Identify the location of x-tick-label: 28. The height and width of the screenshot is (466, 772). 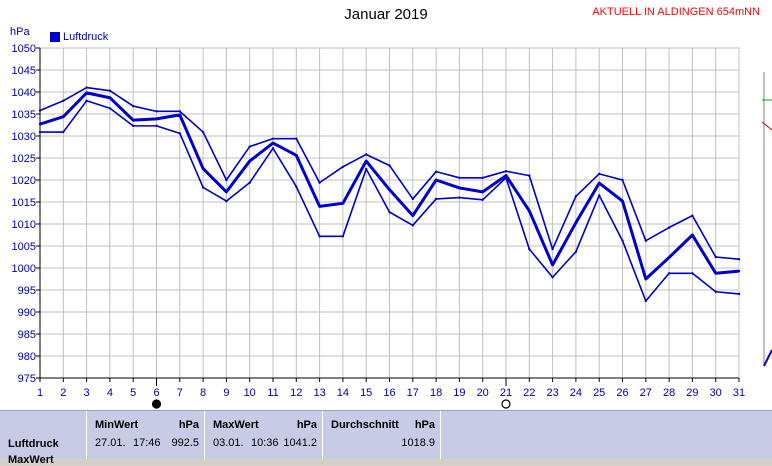
(669, 393).